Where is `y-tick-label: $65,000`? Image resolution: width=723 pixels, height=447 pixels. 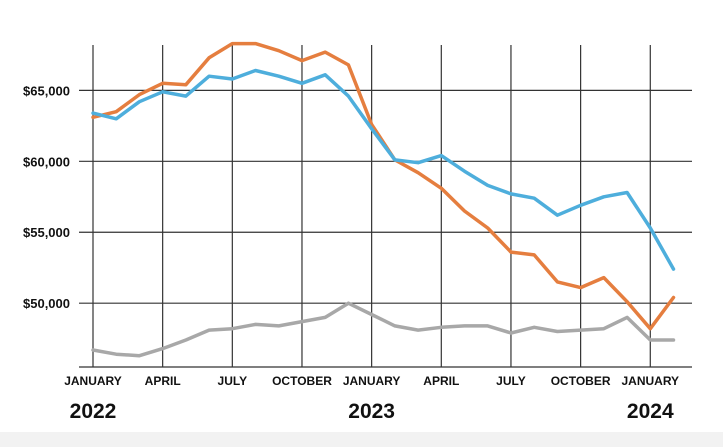 y-tick-label: $65,000 is located at coordinates (46, 90).